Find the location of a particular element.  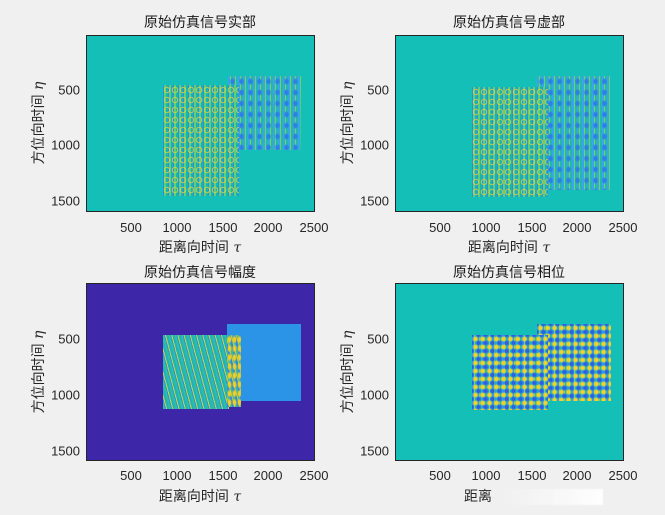

overlap-region is located at coordinates (234, 371).